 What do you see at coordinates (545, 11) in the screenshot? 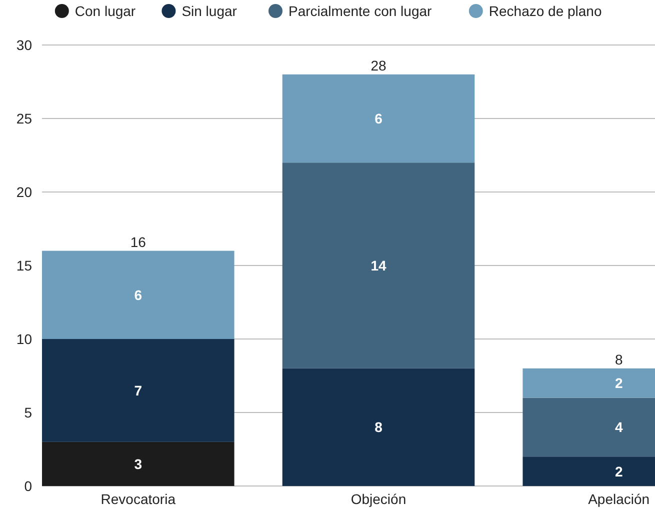
I see `legend-label: Rechazo de plano` at bounding box center [545, 11].